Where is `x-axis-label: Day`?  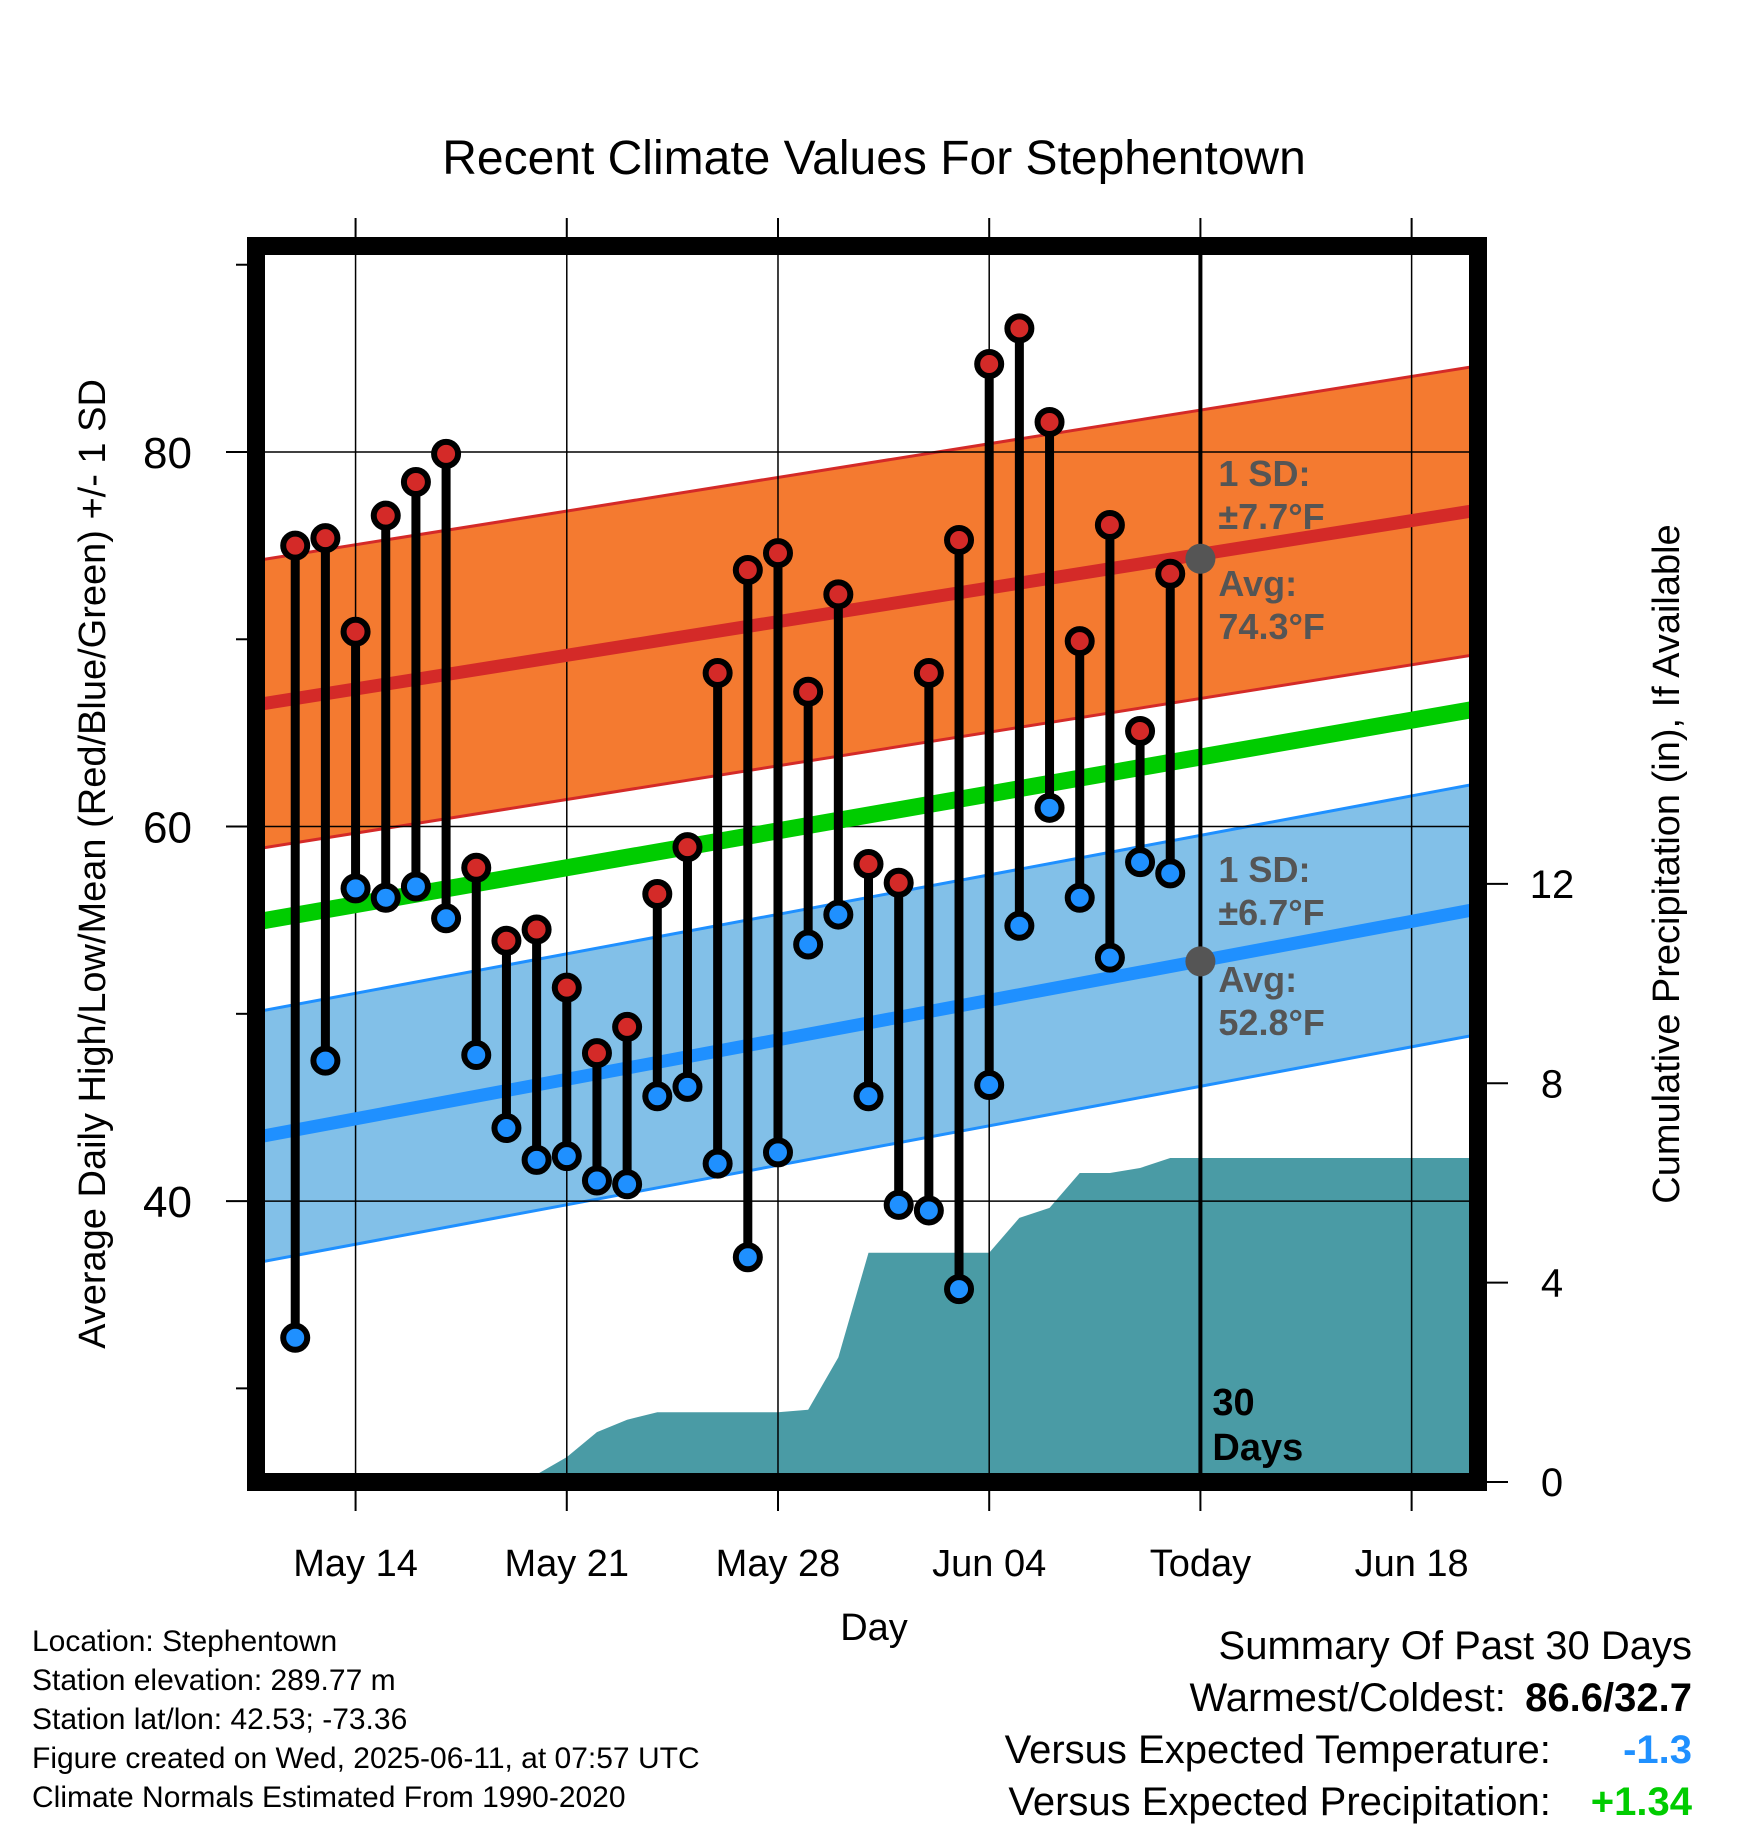 x-axis-label: Day is located at coordinates (874, 1628).